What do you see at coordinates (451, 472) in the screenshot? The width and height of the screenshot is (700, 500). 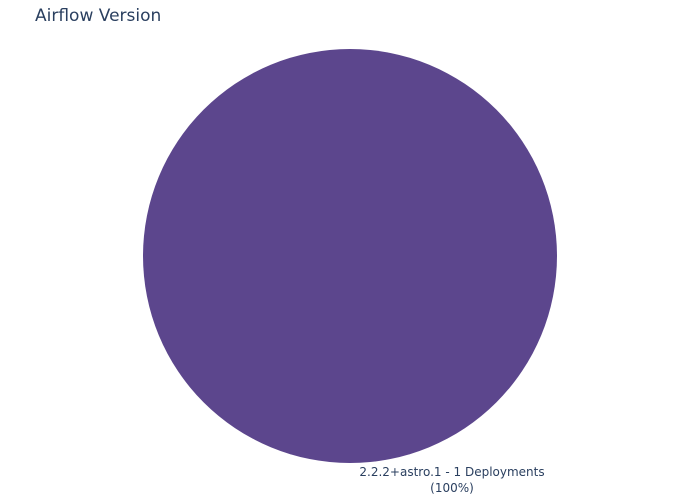 I see `slice-label: 2.2.2+astro.1 - 1 Deployments` at bounding box center [451, 472].